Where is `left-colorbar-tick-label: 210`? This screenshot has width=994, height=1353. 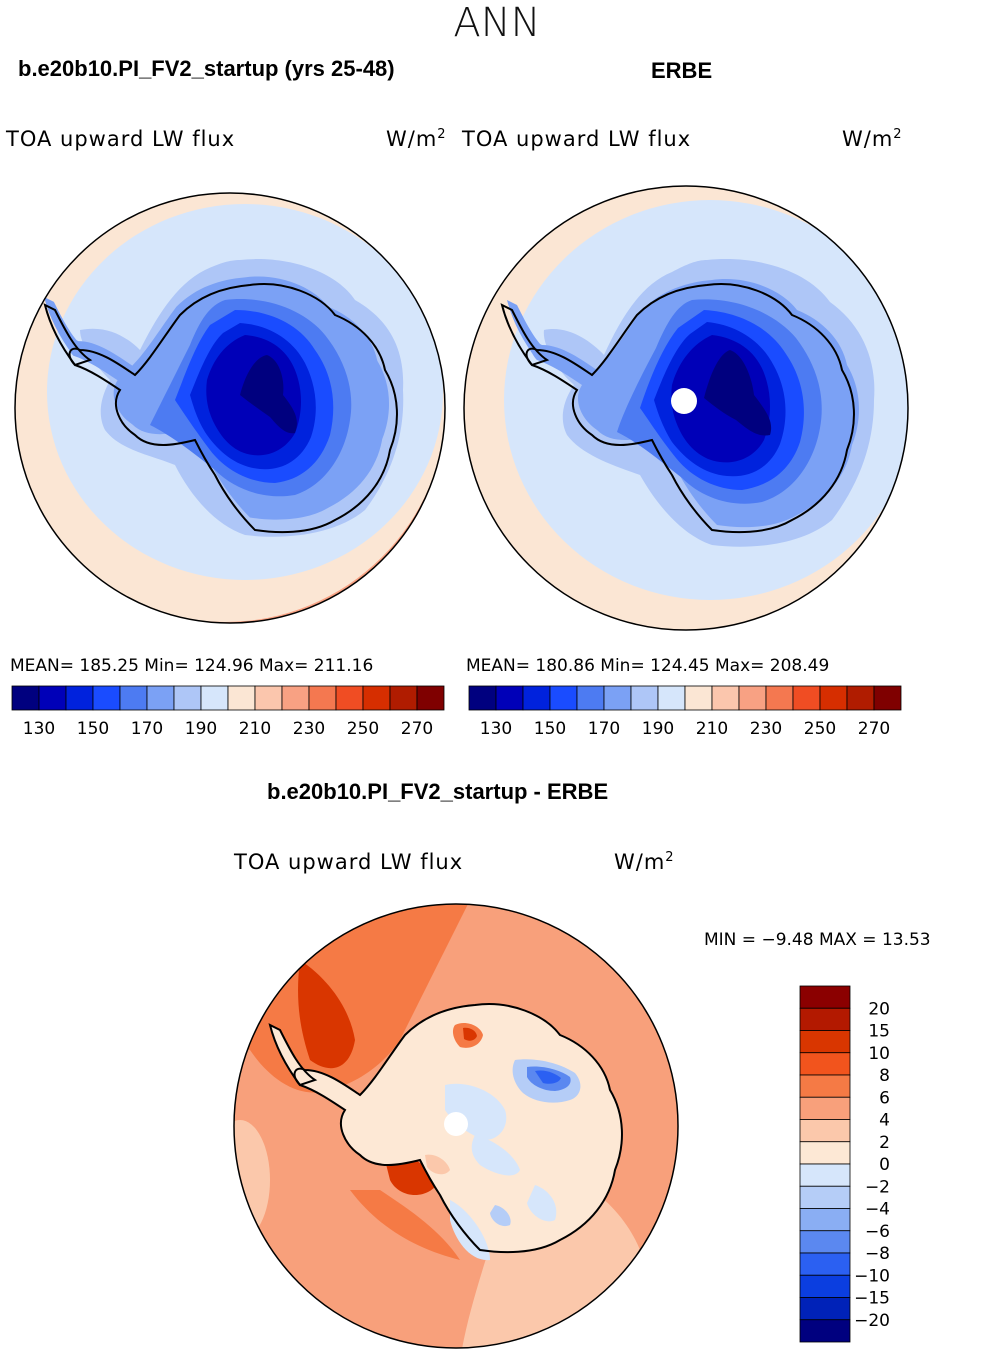 left-colorbar-tick-label: 210 is located at coordinates (255, 729).